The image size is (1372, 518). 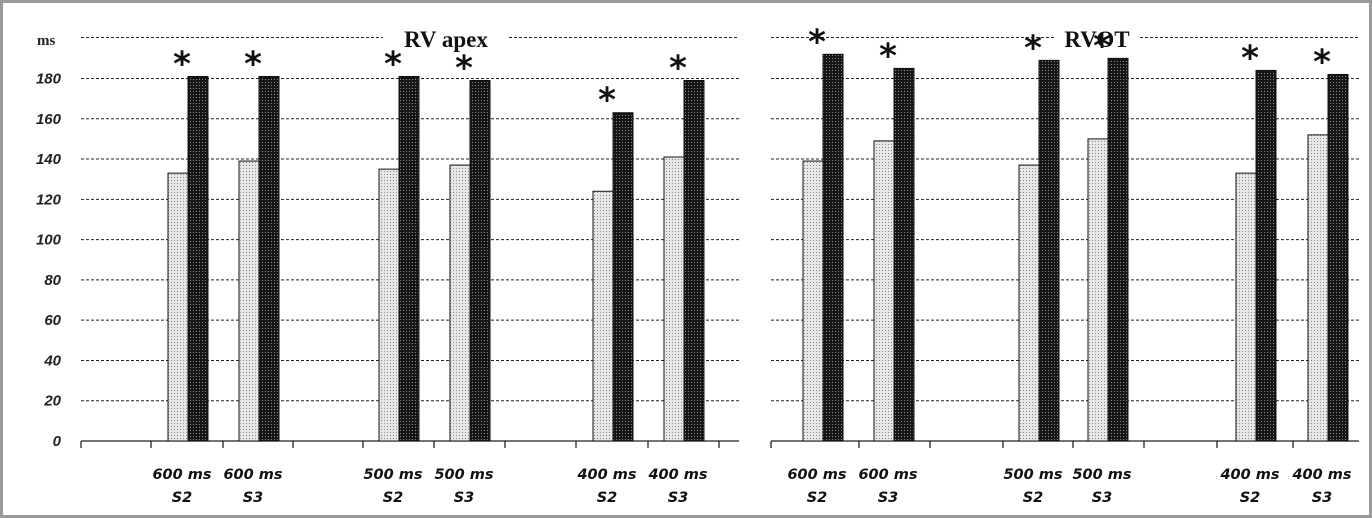 What do you see at coordinates (52, 401) in the screenshot?
I see `y-tick-label: 20` at bounding box center [52, 401].